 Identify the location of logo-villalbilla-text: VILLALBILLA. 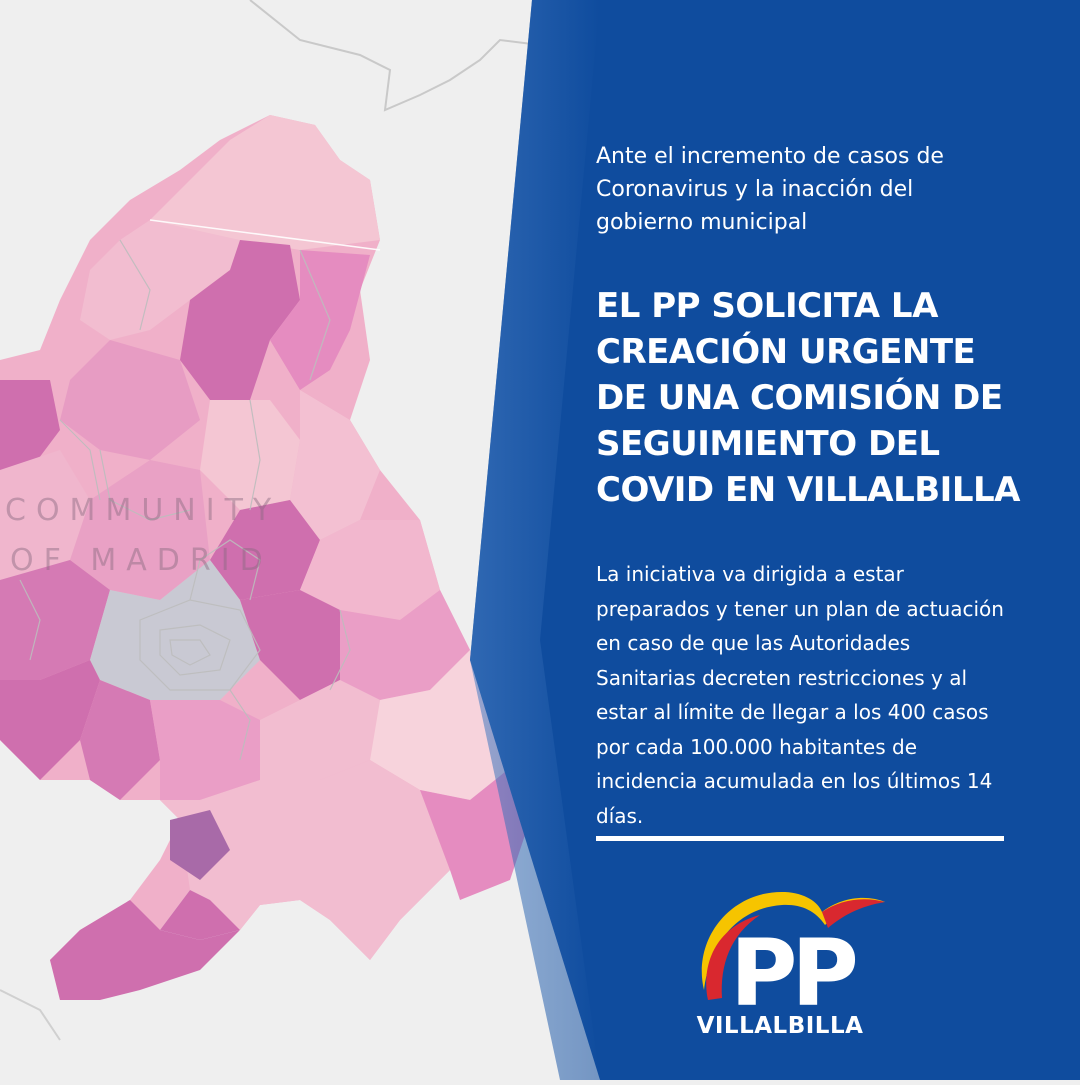
(780, 1026).